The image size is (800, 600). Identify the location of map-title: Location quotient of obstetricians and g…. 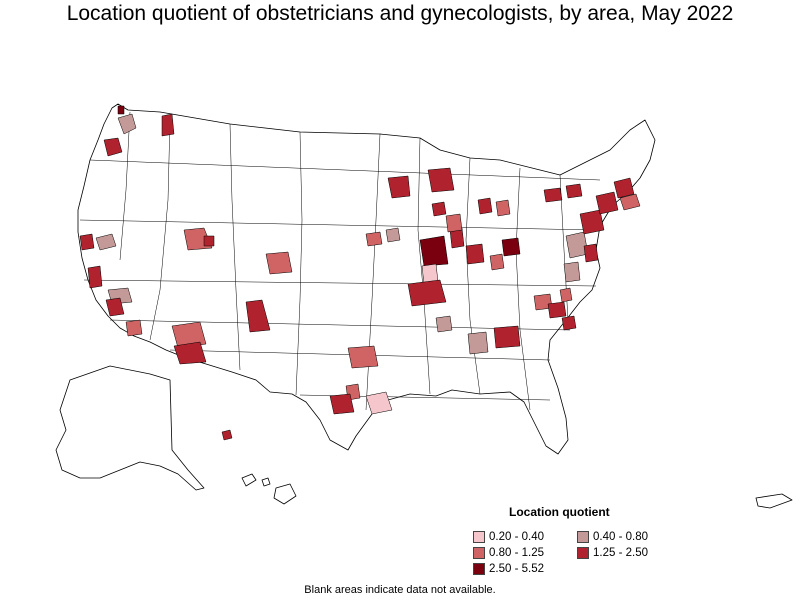
(400, 13).